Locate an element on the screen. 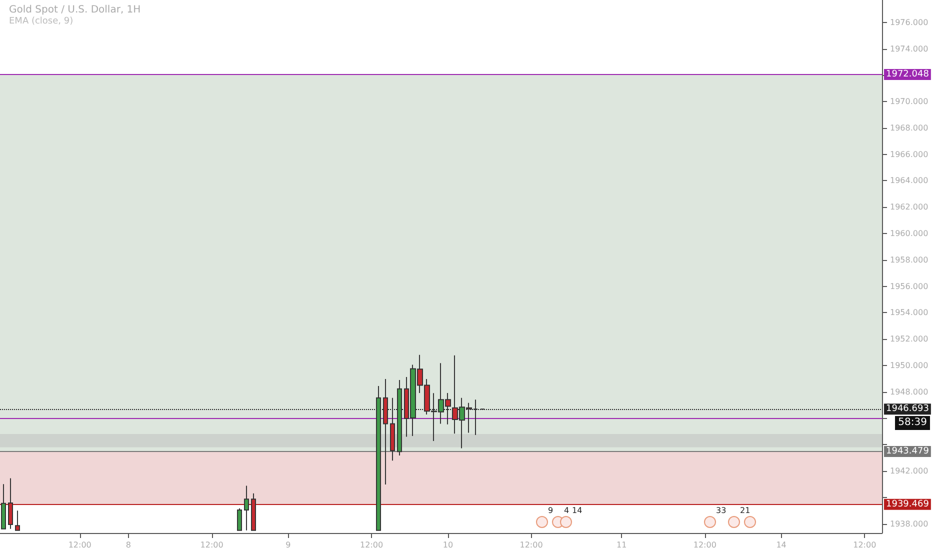  y-tick-label: 1954.000 is located at coordinates (909, 313).